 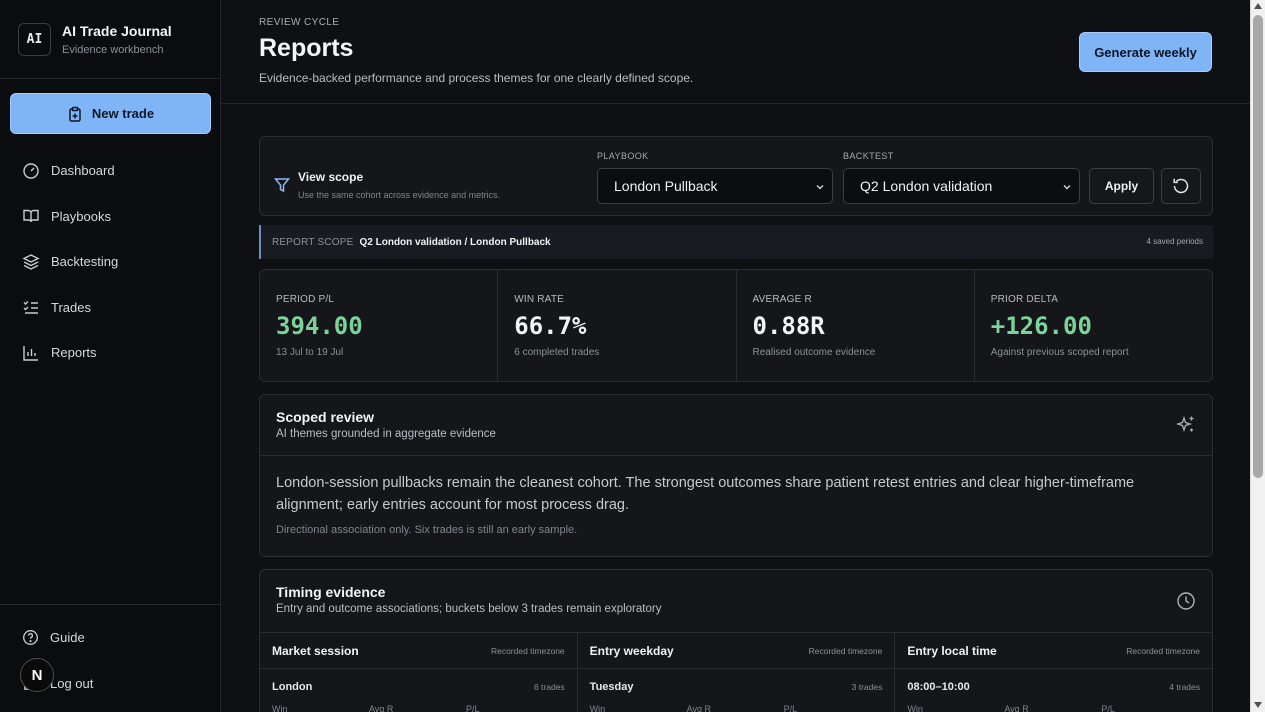 I want to click on backtest-value: Q2 London validation, so click(x=926, y=186).